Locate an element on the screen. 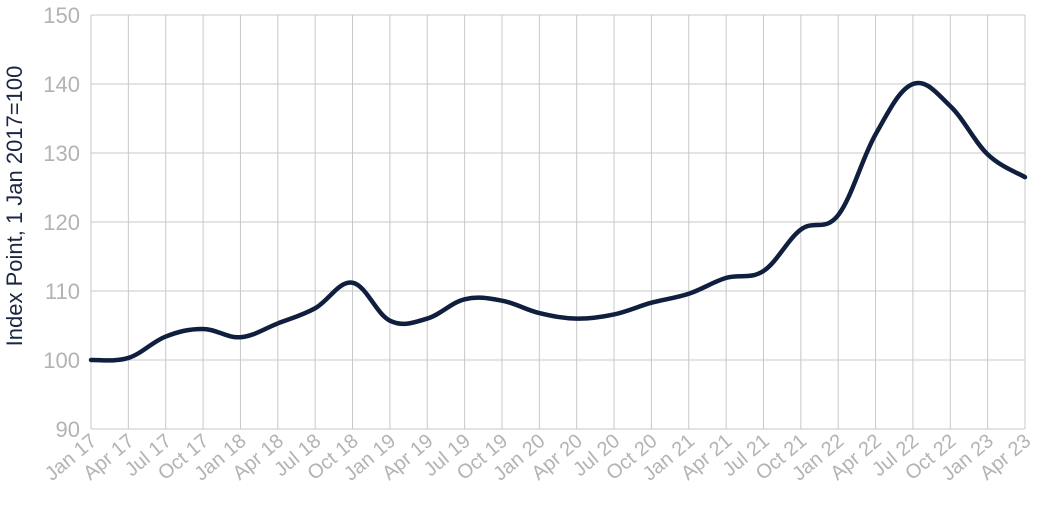 The width and height of the screenshot is (1058, 523). y-tick-label: 130 is located at coordinates (61, 153).